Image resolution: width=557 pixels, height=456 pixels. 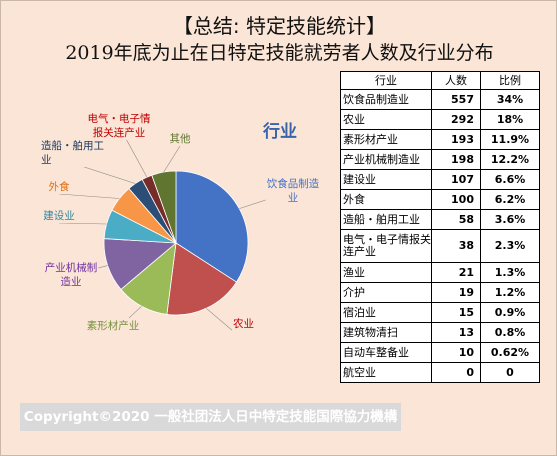 I want to click on pie-slice-label: 建设业, so click(x=59, y=215).